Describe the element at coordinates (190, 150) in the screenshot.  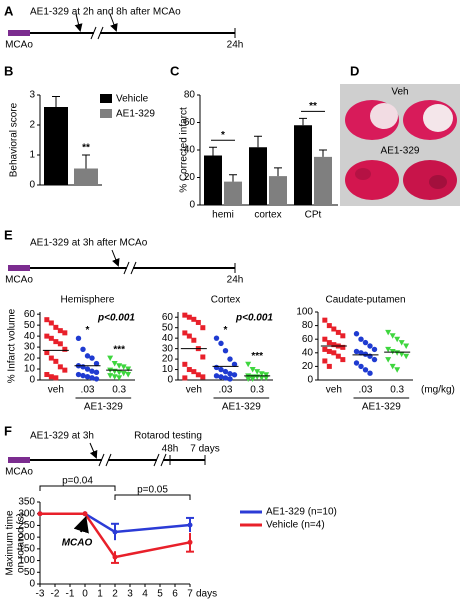
I see `y-tick-label: 40` at that location.